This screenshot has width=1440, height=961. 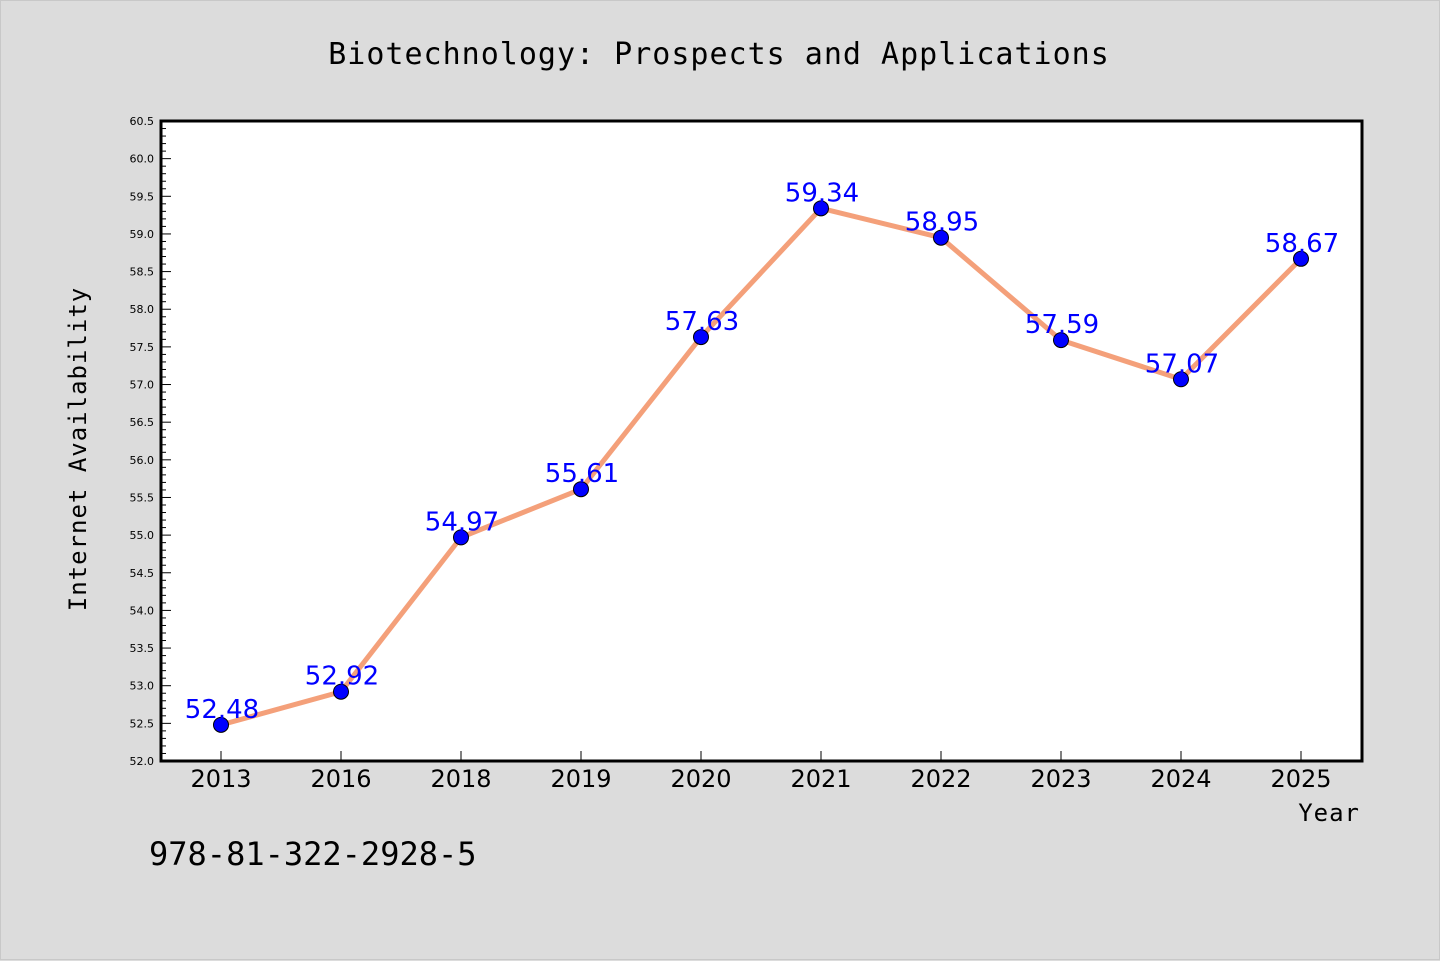 I want to click on data-label: 52.92, so click(x=342, y=677).